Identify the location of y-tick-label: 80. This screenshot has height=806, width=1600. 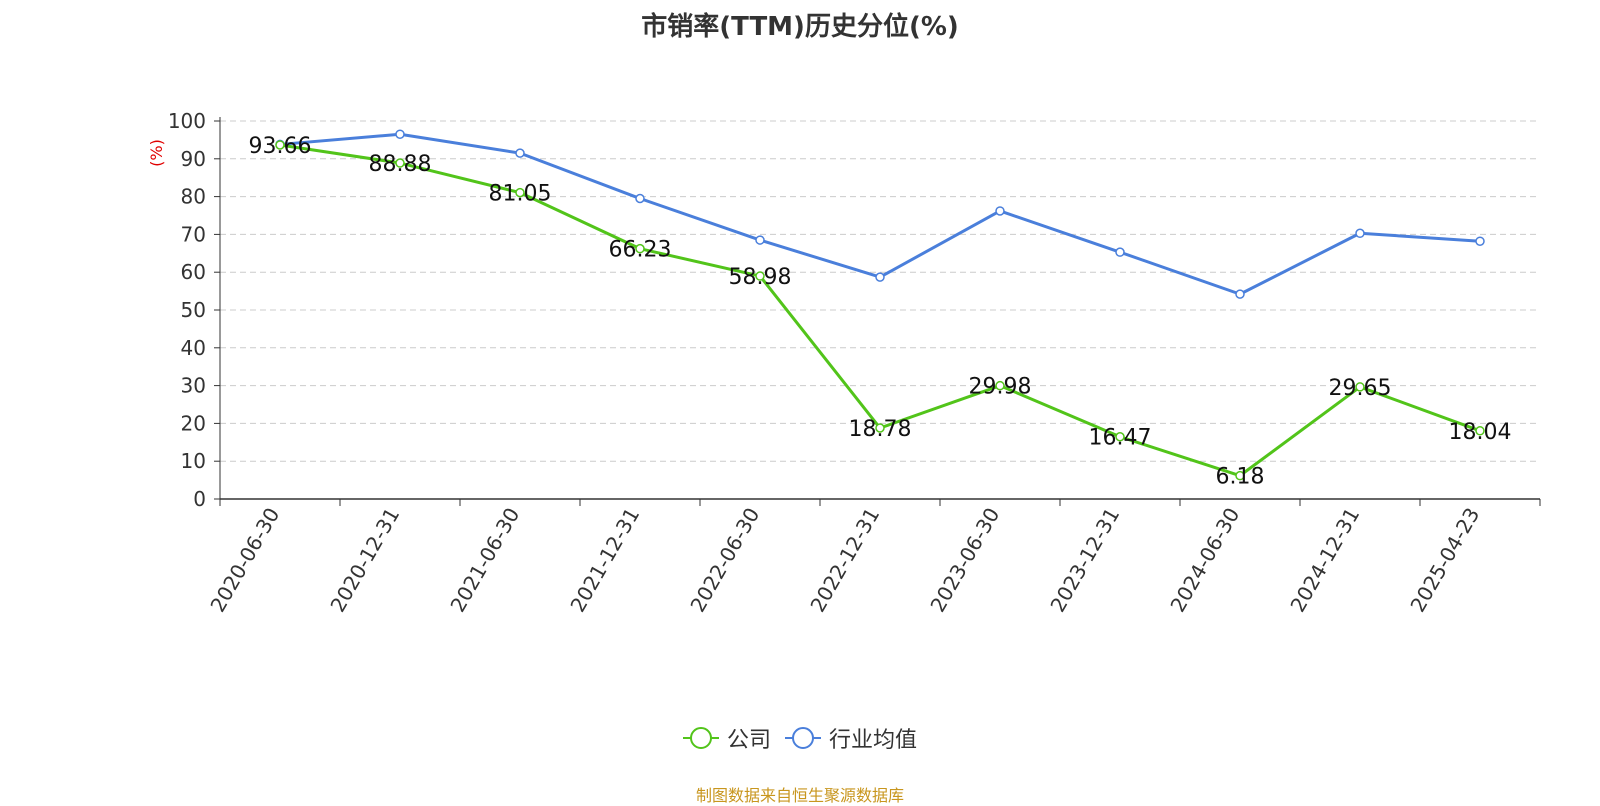
(193, 197).